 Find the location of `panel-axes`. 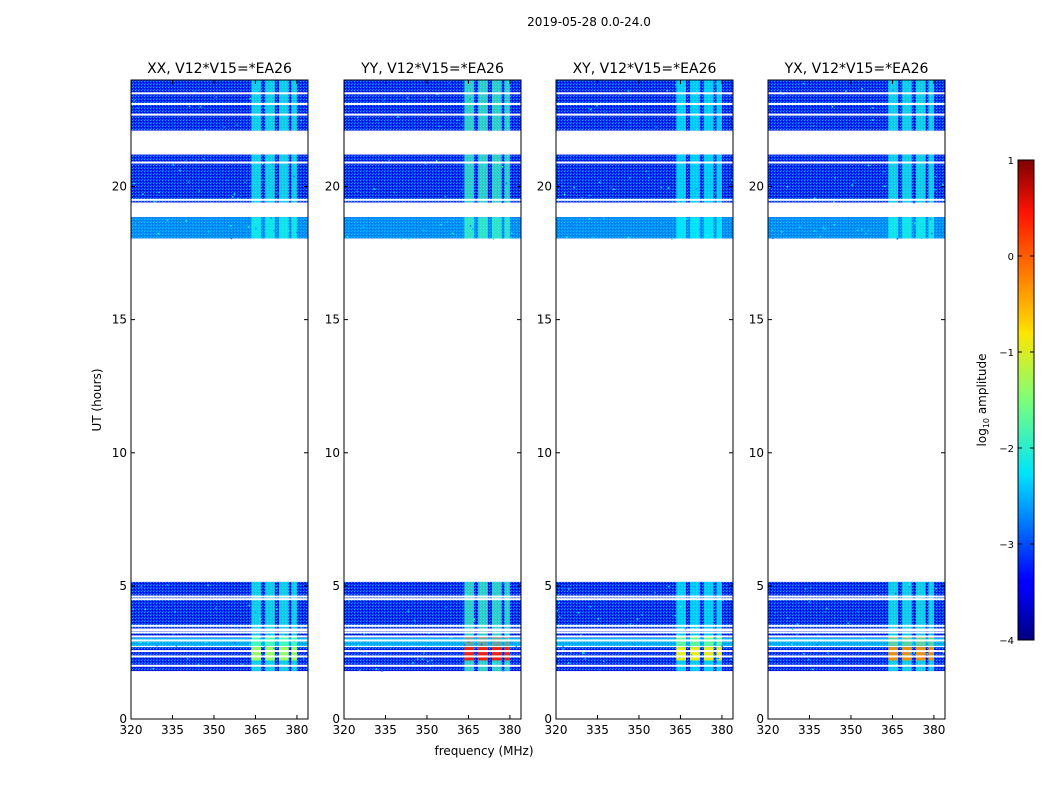

panel-axes is located at coordinates (219, 399).